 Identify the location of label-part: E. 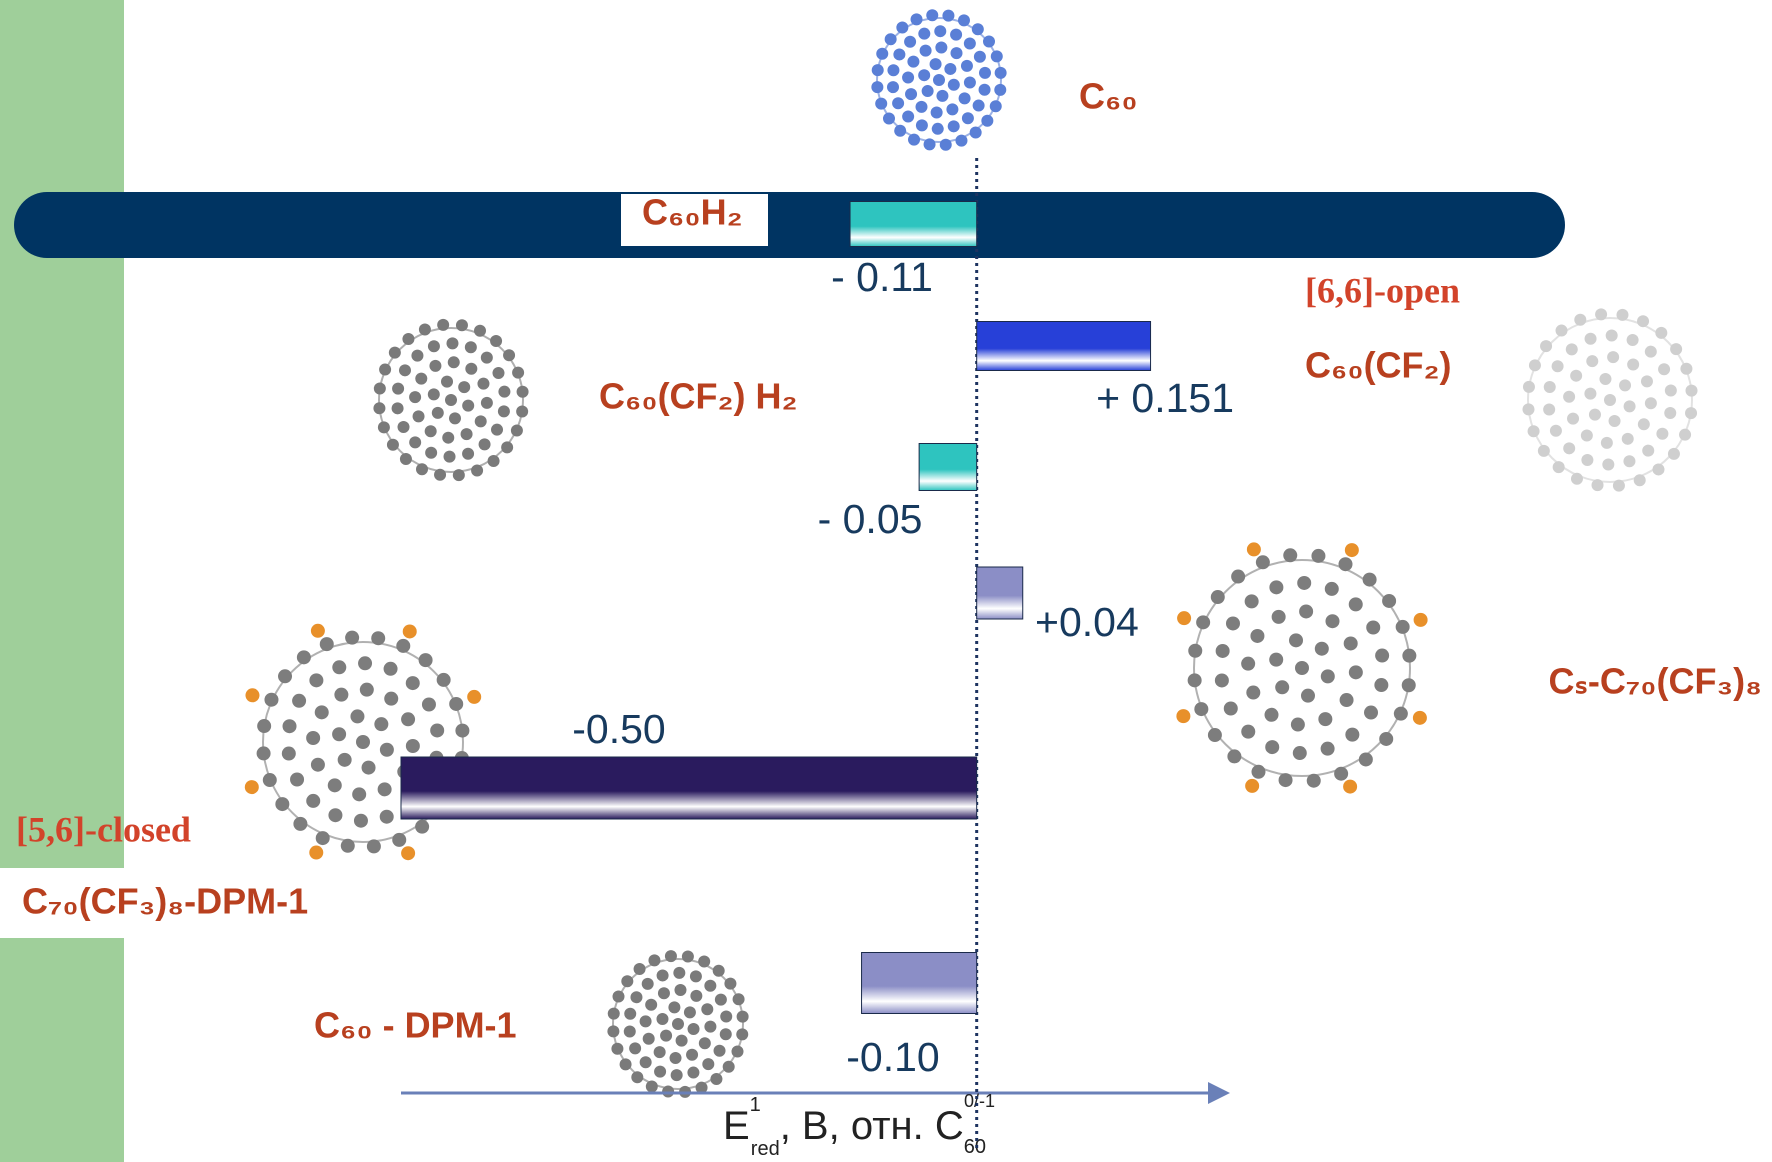
(736, 1126).